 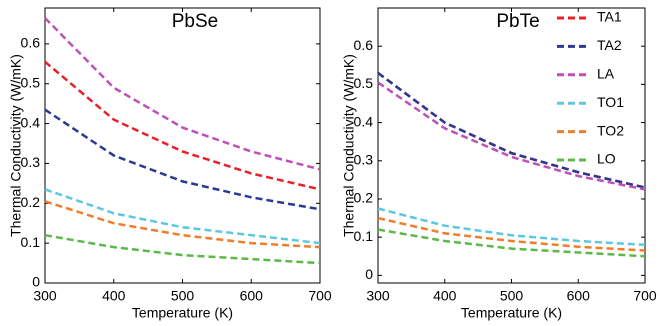 What do you see at coordinates (606, 159) in the screenshot?
I see `legend-label: LO` at bounding box center [606, 159].